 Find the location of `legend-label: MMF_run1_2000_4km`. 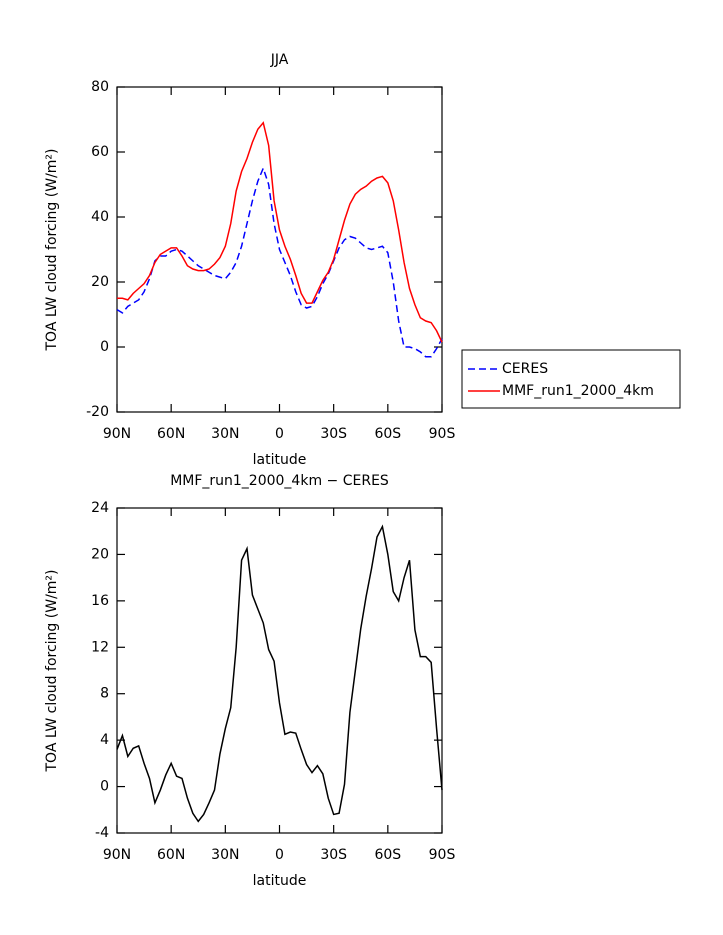

legend-label: MMF_run1_2000_4km is located at coordinates (578, 391).